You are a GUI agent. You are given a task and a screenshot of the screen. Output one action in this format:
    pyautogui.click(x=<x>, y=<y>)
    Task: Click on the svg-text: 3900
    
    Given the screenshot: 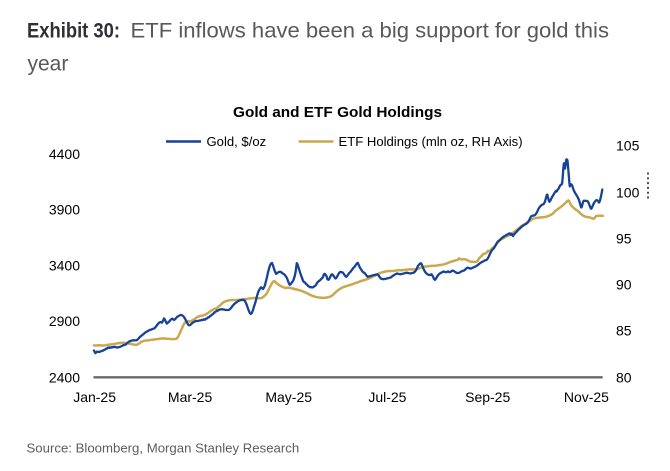 What is the action you would take?
    pyautogui.click(x=64, y=209)
    